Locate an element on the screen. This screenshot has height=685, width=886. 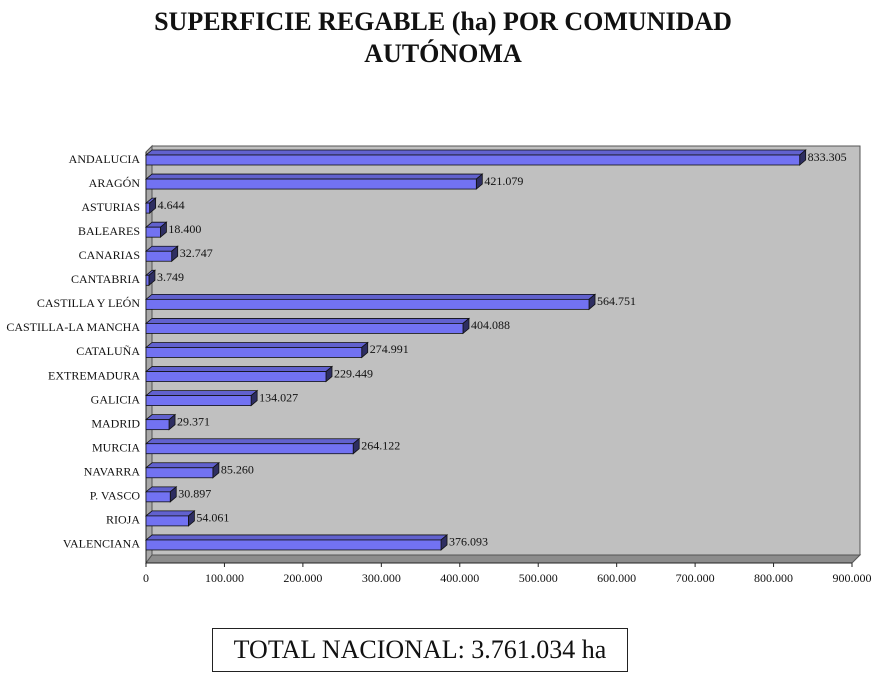
value-label: 404.088 is located at coordinates (490, 325).